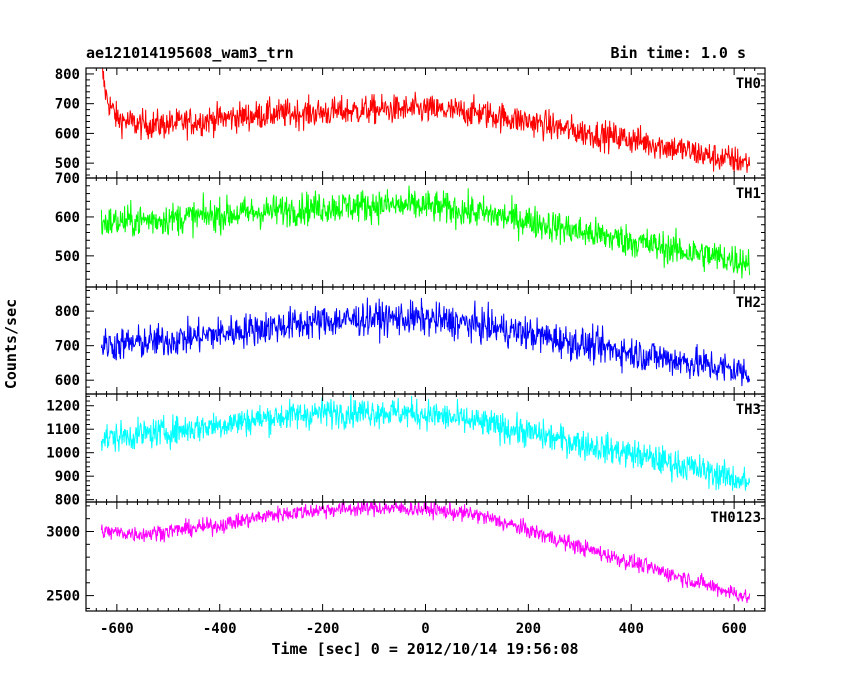  What do you see at coordinates (220, 629) in the screenshot?
I see `x-tick-label: -400` at bounding box center [220, 629].